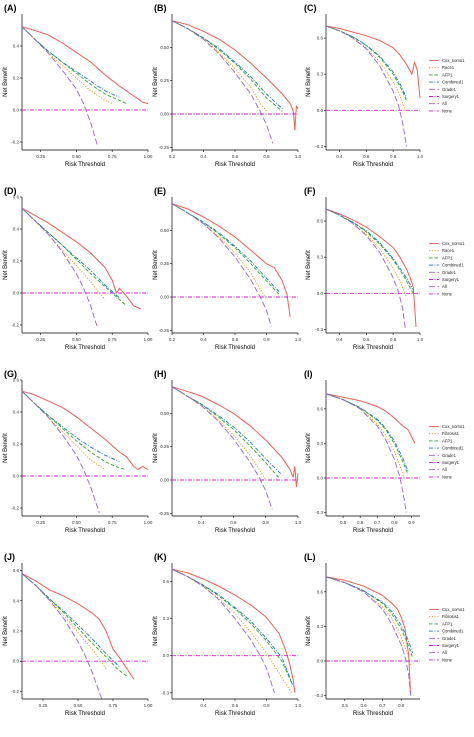 The image size is (474, 737). What do you see at coordinates (451, 616) in the screenshot?
I see `legend-label: Fibrosis1` at bounding box center [451, 616].